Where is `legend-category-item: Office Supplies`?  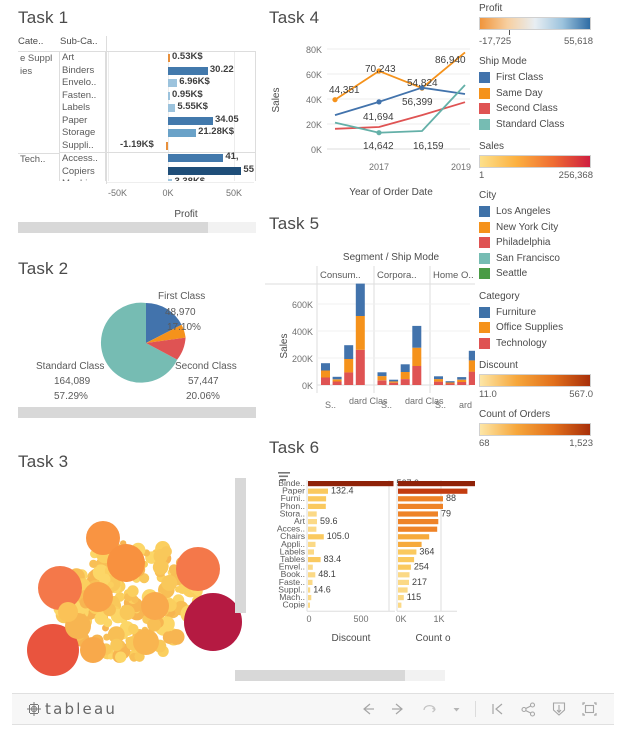
legend-category-item: Office Supplies is located at coordinates (552, 328).